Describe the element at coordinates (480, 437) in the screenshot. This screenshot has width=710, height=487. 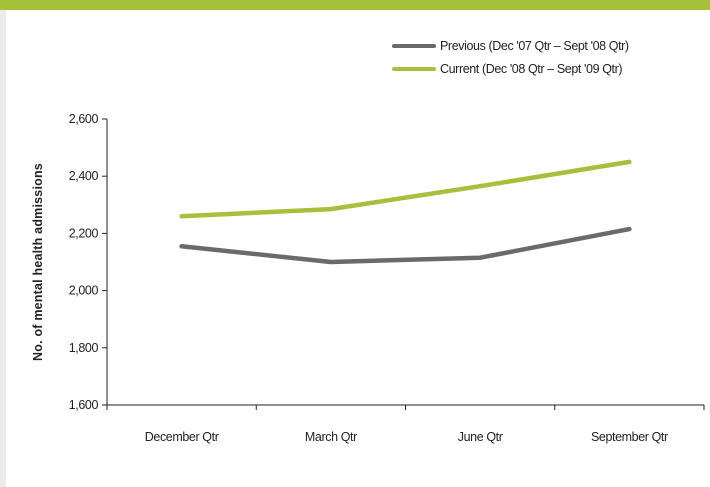
I see `x-tick-label: June Qtr` at that location.